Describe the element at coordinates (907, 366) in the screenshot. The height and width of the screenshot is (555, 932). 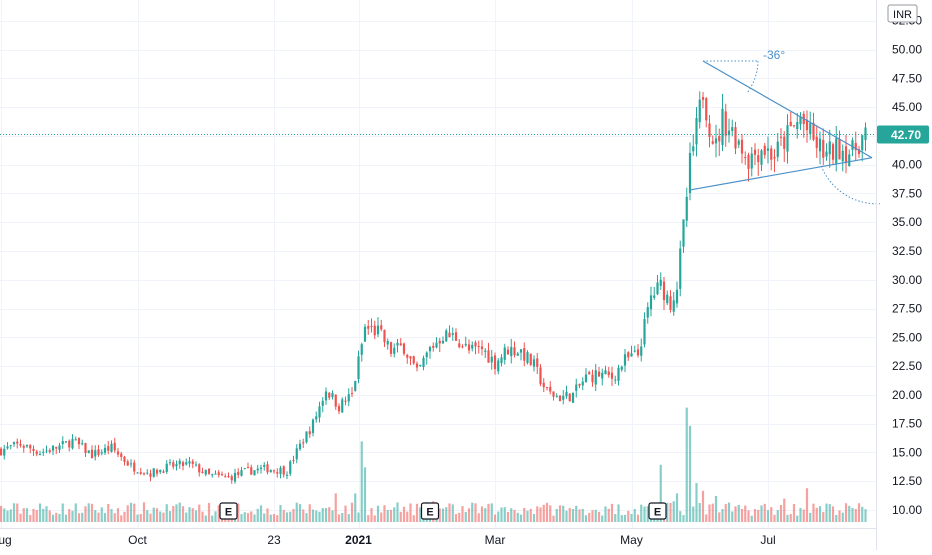
I see `price-tick-label: 22.50` at that location.